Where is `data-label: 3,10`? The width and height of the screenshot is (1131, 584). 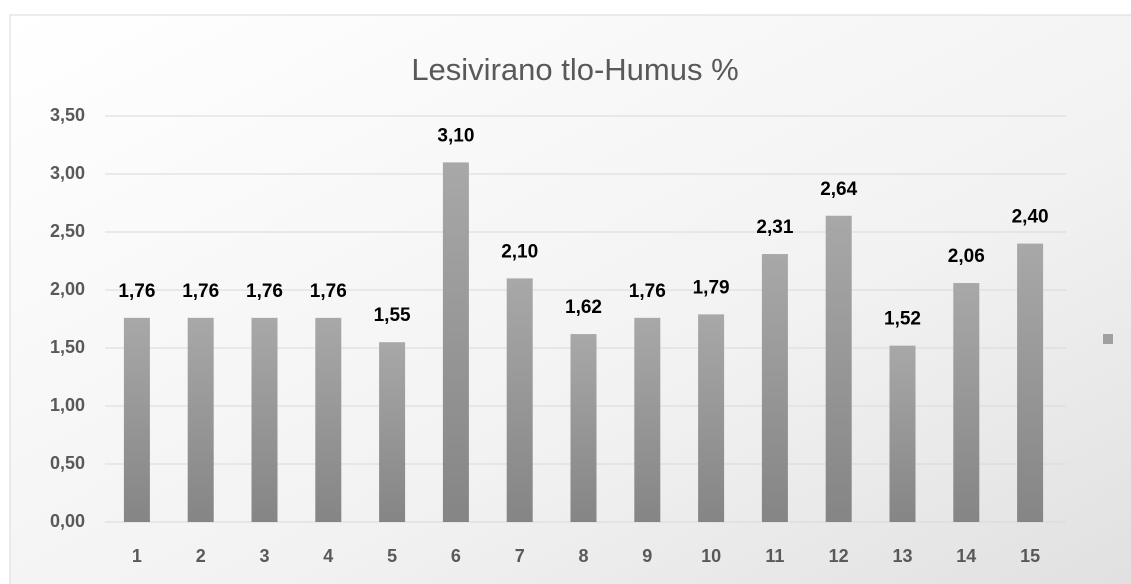
data-label: 3,10 is located at coordinates (455, 135).